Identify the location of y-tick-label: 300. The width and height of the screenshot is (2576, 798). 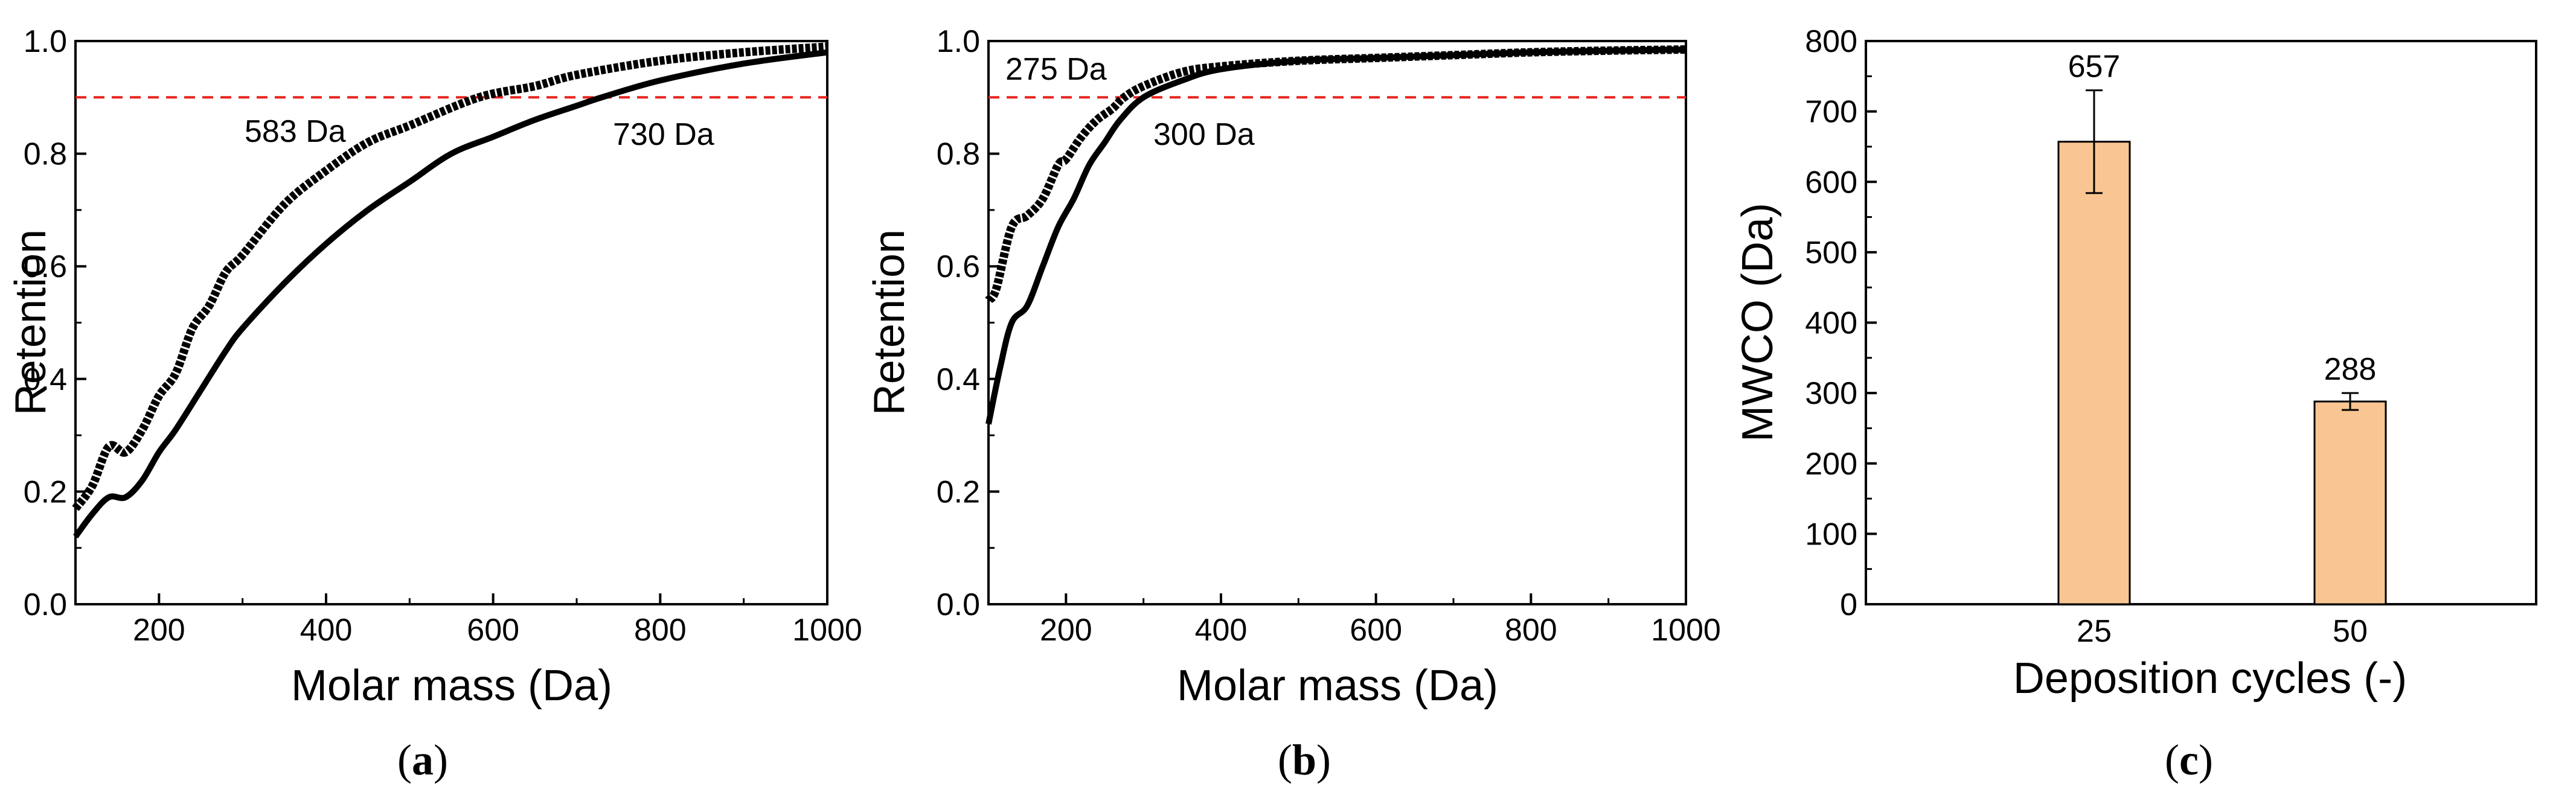
(1831, 393).